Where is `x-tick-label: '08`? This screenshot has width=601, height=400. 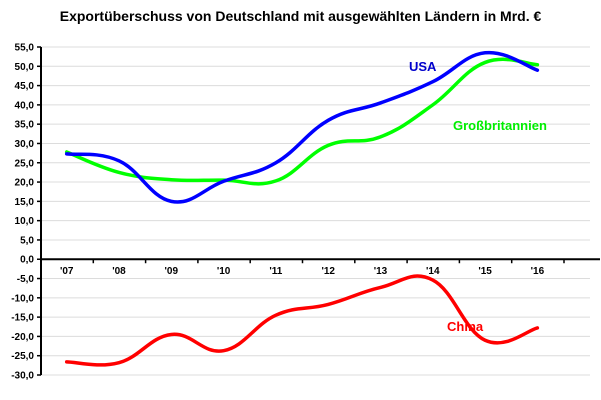
x-tick-label: '08 is located at coordinates (119, 271).